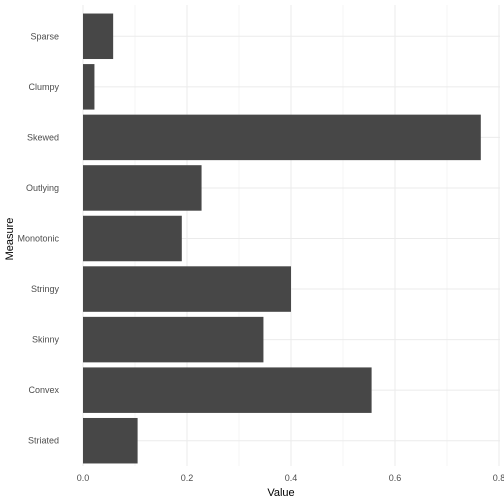  What do you see at coordinates (187, 478) in the screenshot?
I see `x-tick-label: 0.2` at bounding box center [187, 478].